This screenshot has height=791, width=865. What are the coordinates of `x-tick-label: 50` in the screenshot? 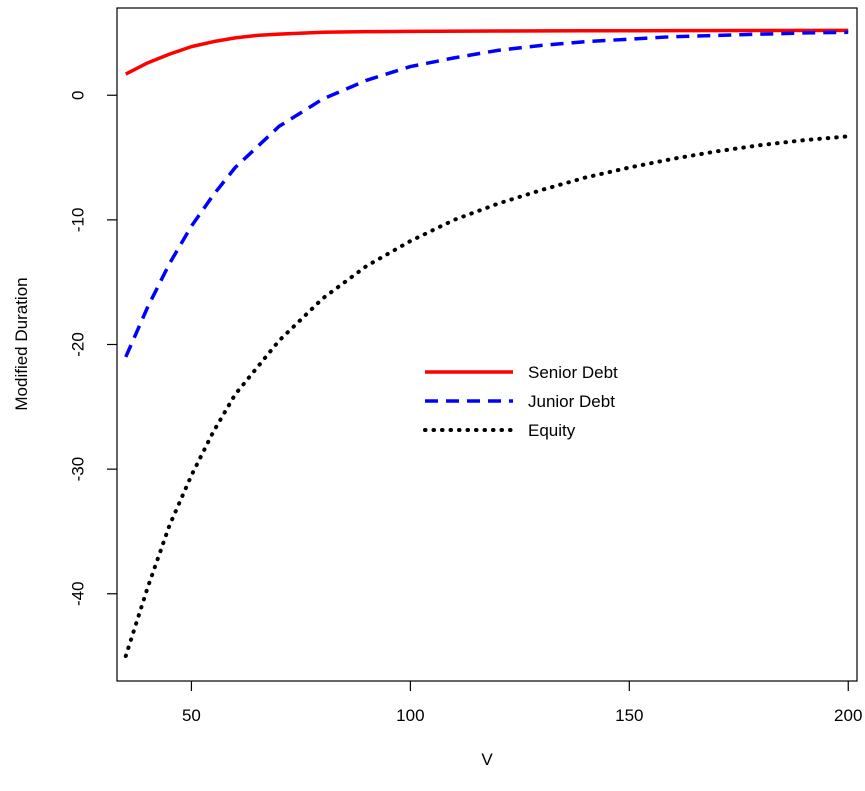 It's located at (191, 715).